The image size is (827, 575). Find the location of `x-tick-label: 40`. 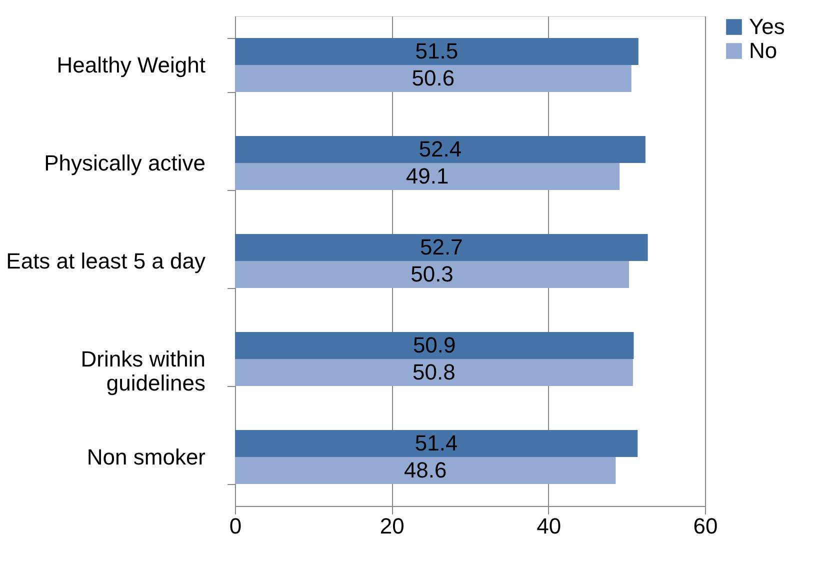

x-tick-label: 40 is located at coordinates (549, 526).